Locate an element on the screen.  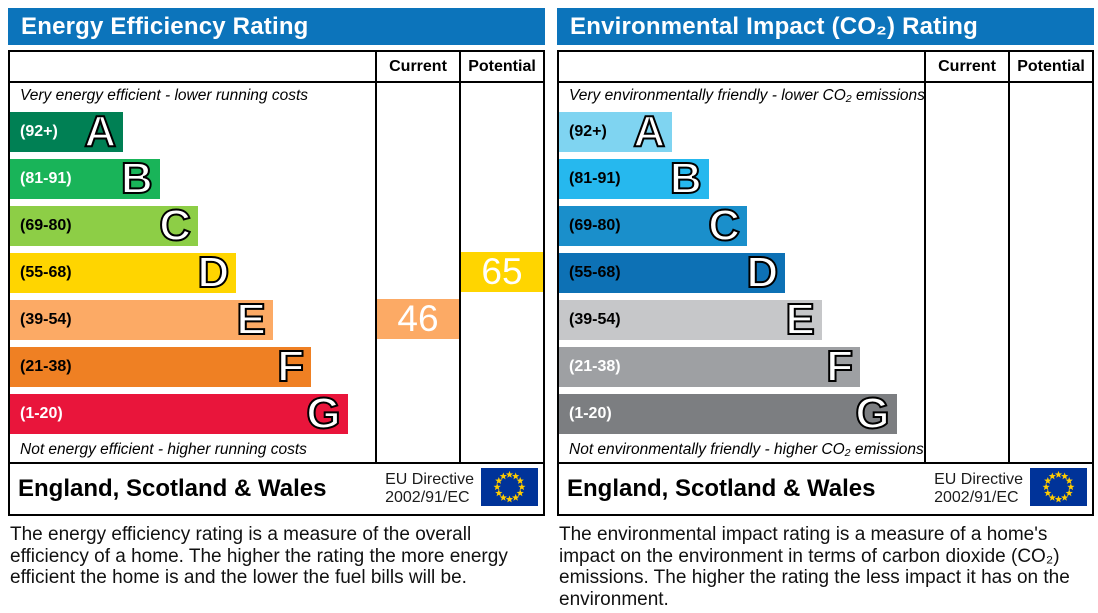
energy-efficiency-title-bar: Energy Efficiency Rating is located at coordinates (276, 26).